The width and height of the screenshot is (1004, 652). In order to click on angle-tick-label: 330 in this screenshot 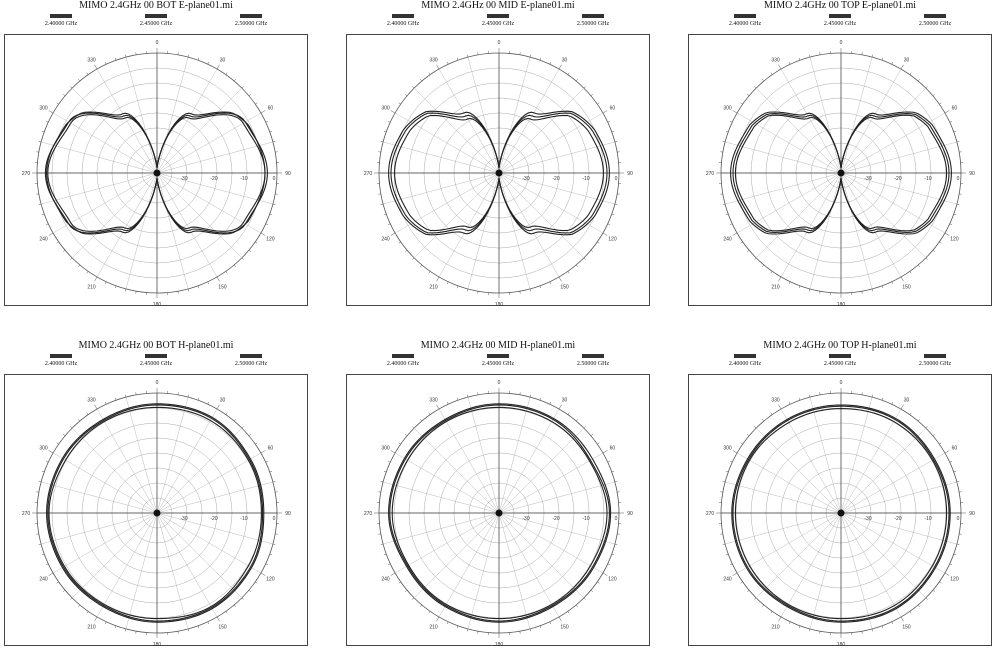, I will do `click(433, 61)`.